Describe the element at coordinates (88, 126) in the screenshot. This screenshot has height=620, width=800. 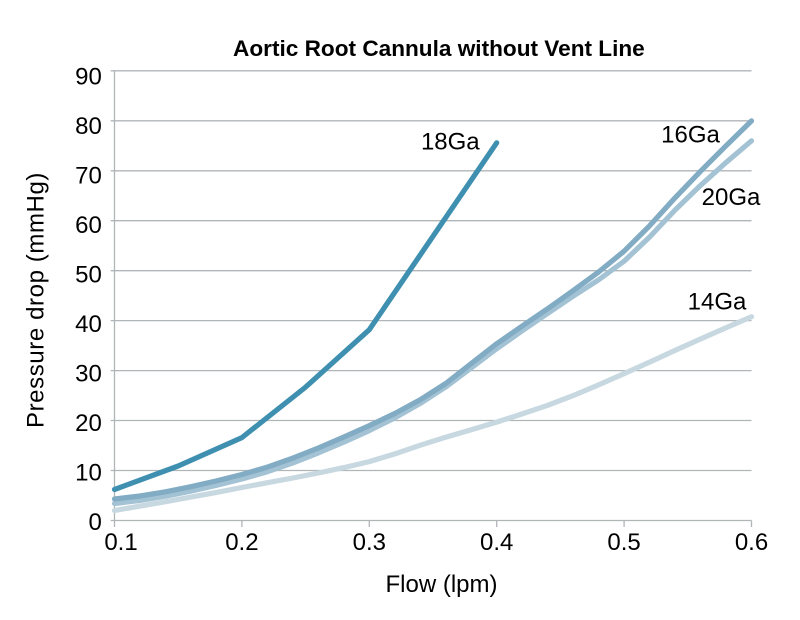
I see `svg-text: 80` at that location.